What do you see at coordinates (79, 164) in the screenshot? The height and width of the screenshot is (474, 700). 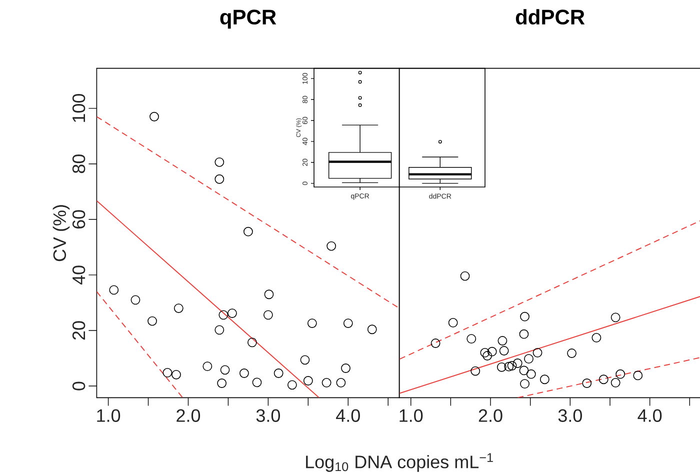 I see `y-tick-label: 80` at bounding box center [79, 164].